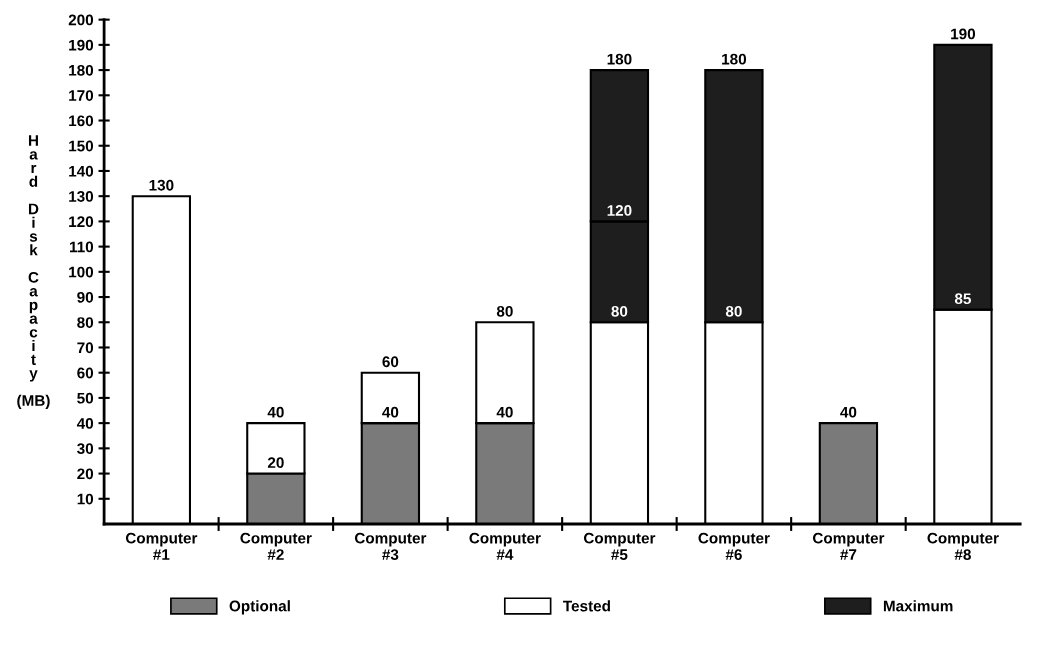  What do you see at coordinates (85, 499) in the screenshot?
I see `y-tick-label: 10` at bounding box center [85, 499].